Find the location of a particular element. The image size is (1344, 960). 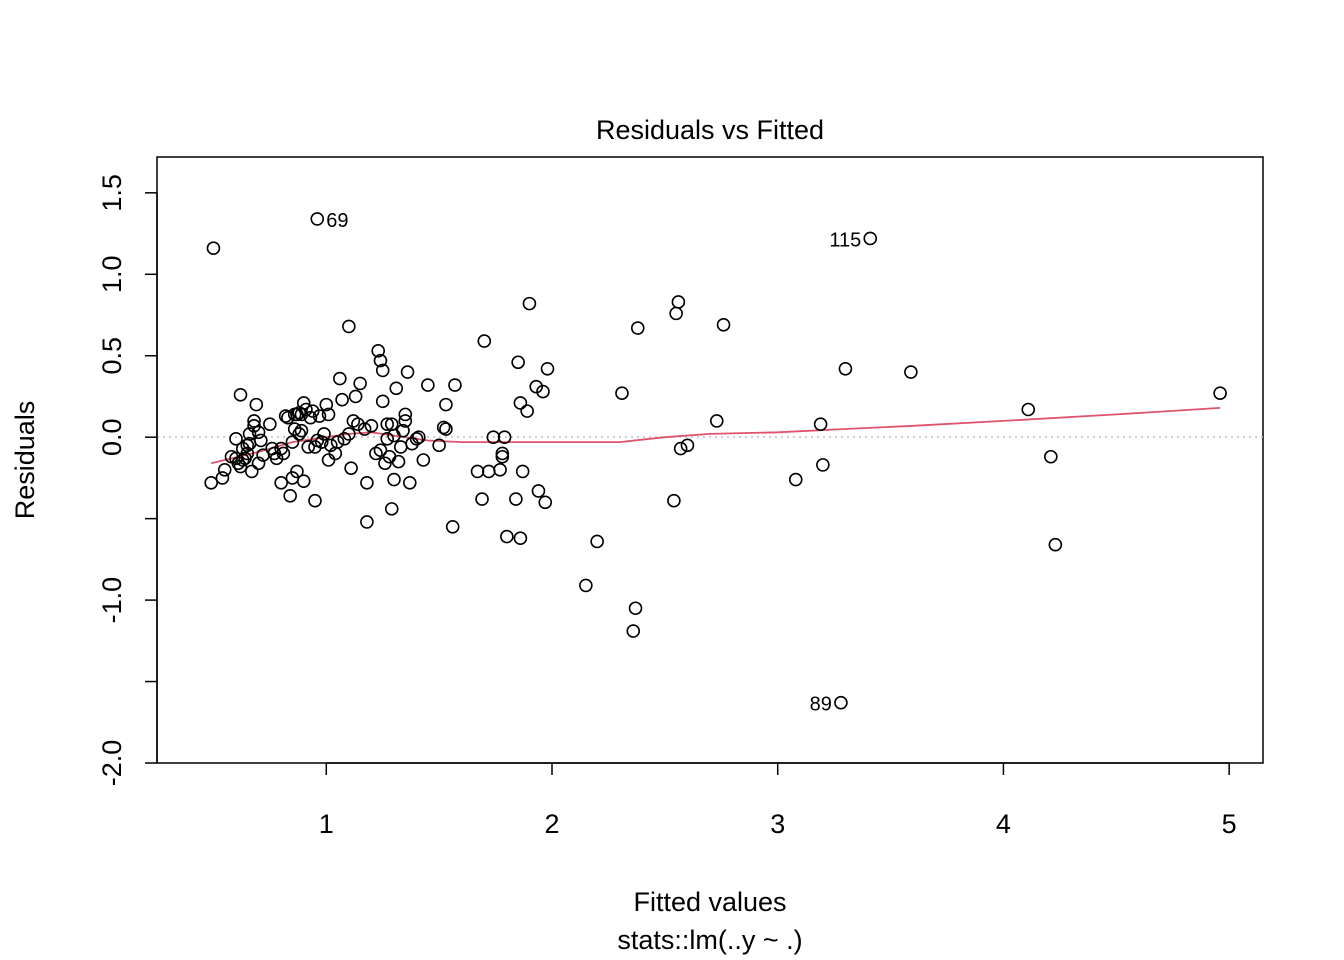

y-tick-label: 1.0 is located at coordinates (112, 275).